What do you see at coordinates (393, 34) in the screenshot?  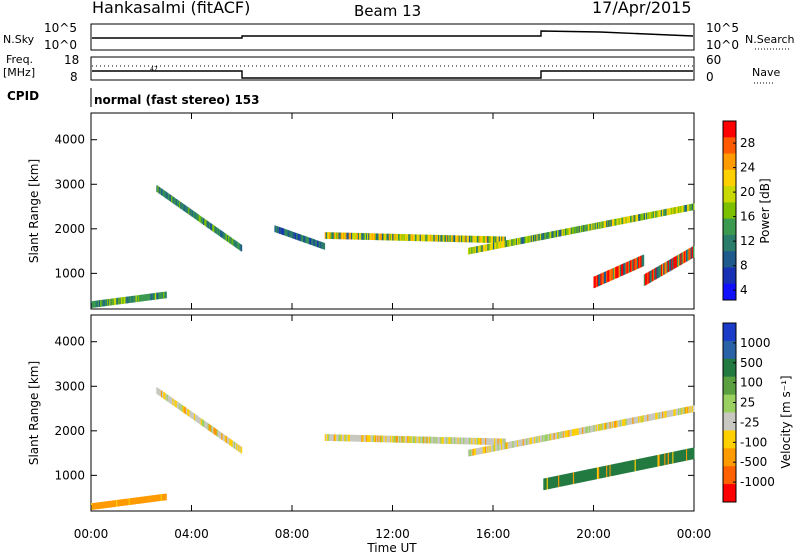 I see `nsky-trace` at bounding box center [393, 34].